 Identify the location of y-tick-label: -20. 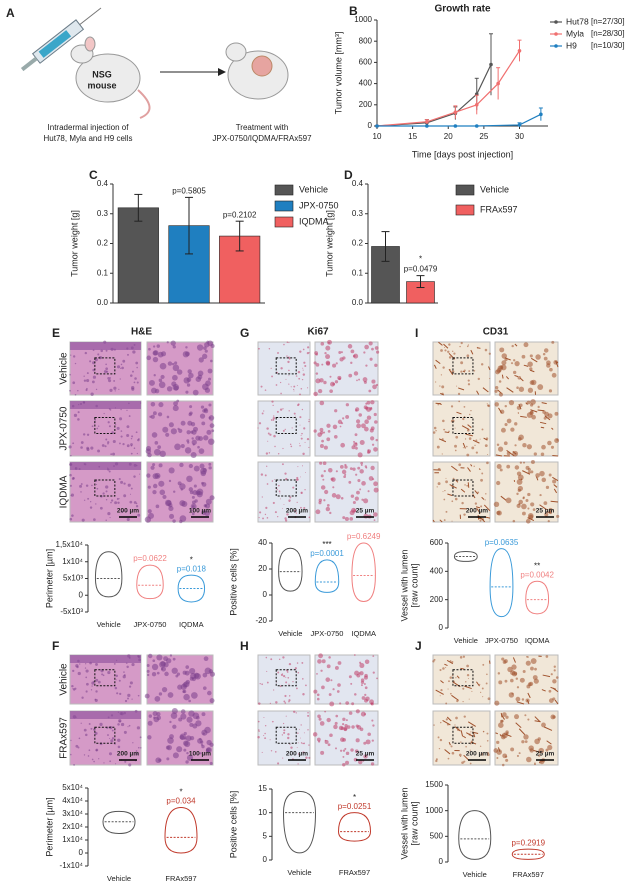
(261, 620).